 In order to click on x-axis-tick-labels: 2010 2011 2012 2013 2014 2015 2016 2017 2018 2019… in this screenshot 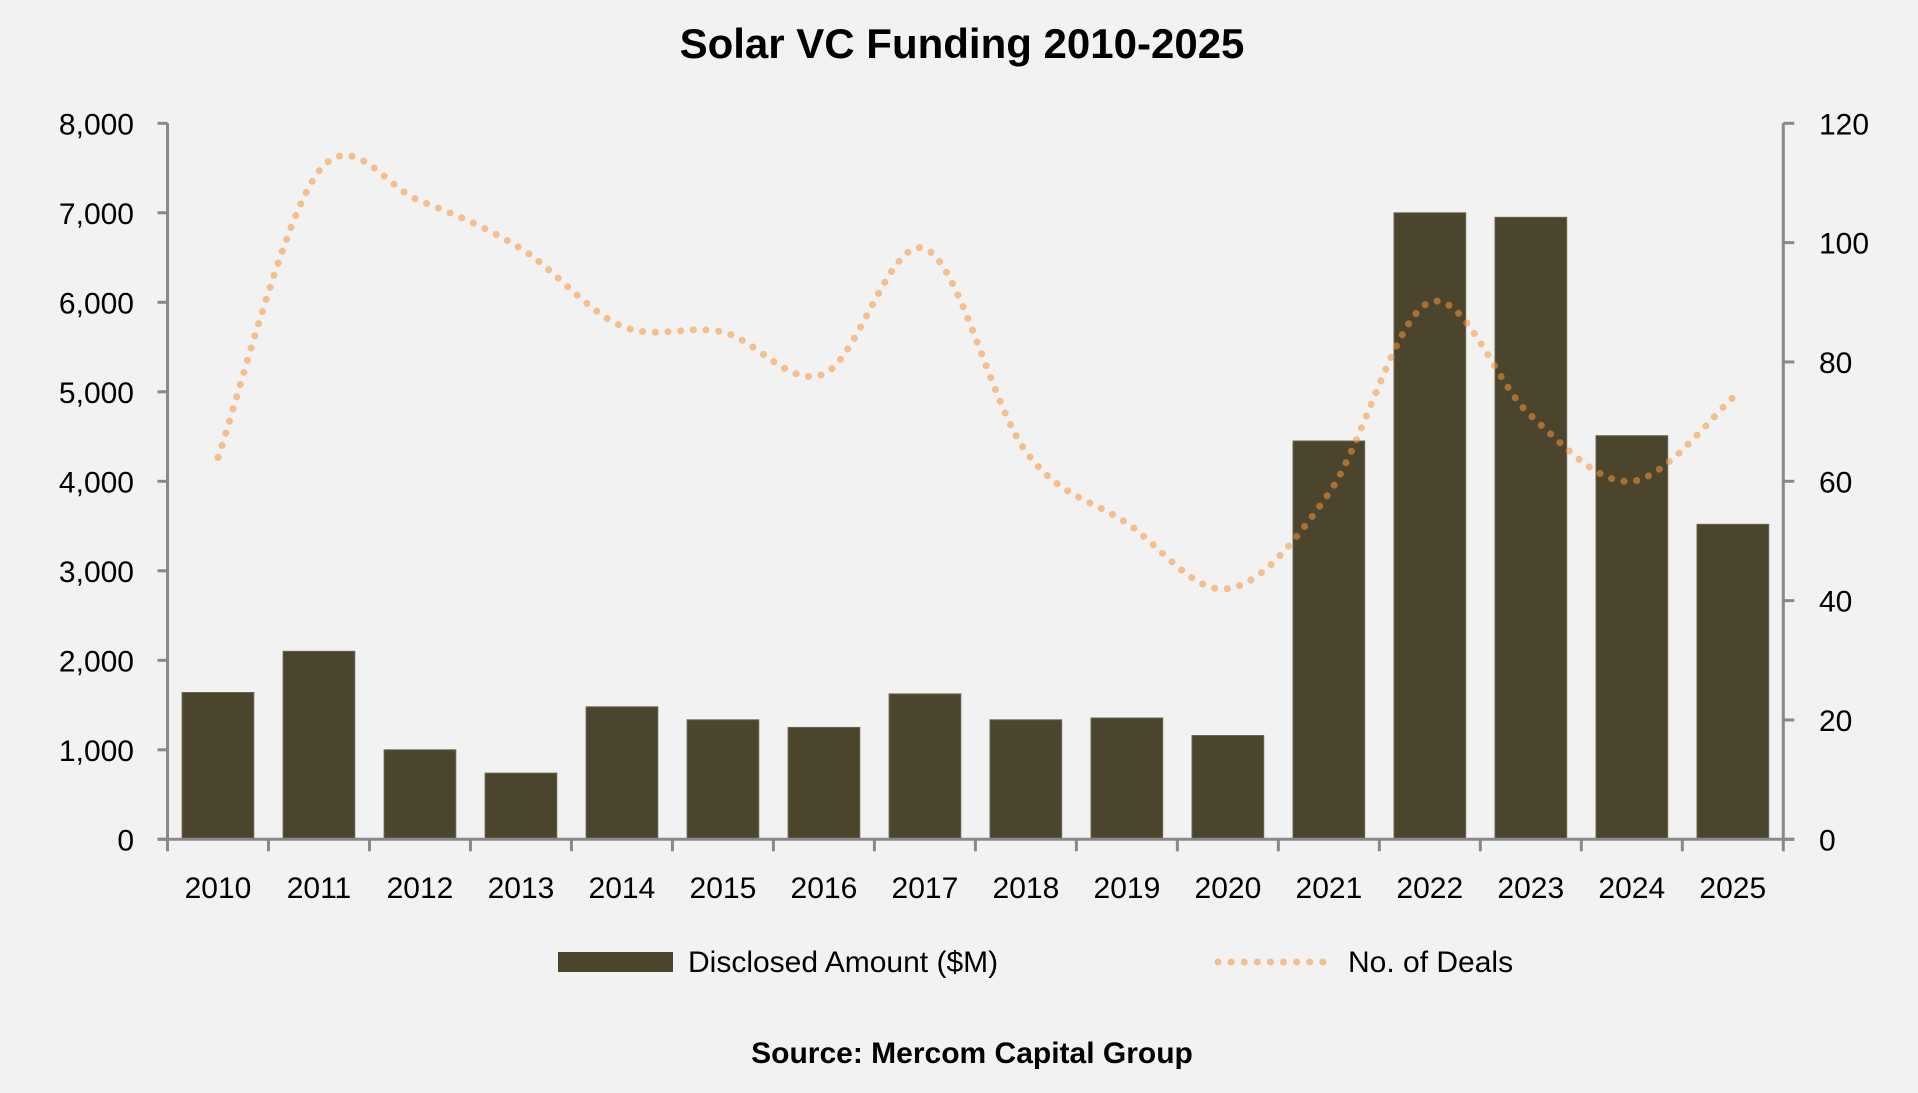, I will do `click(976, 888)`.